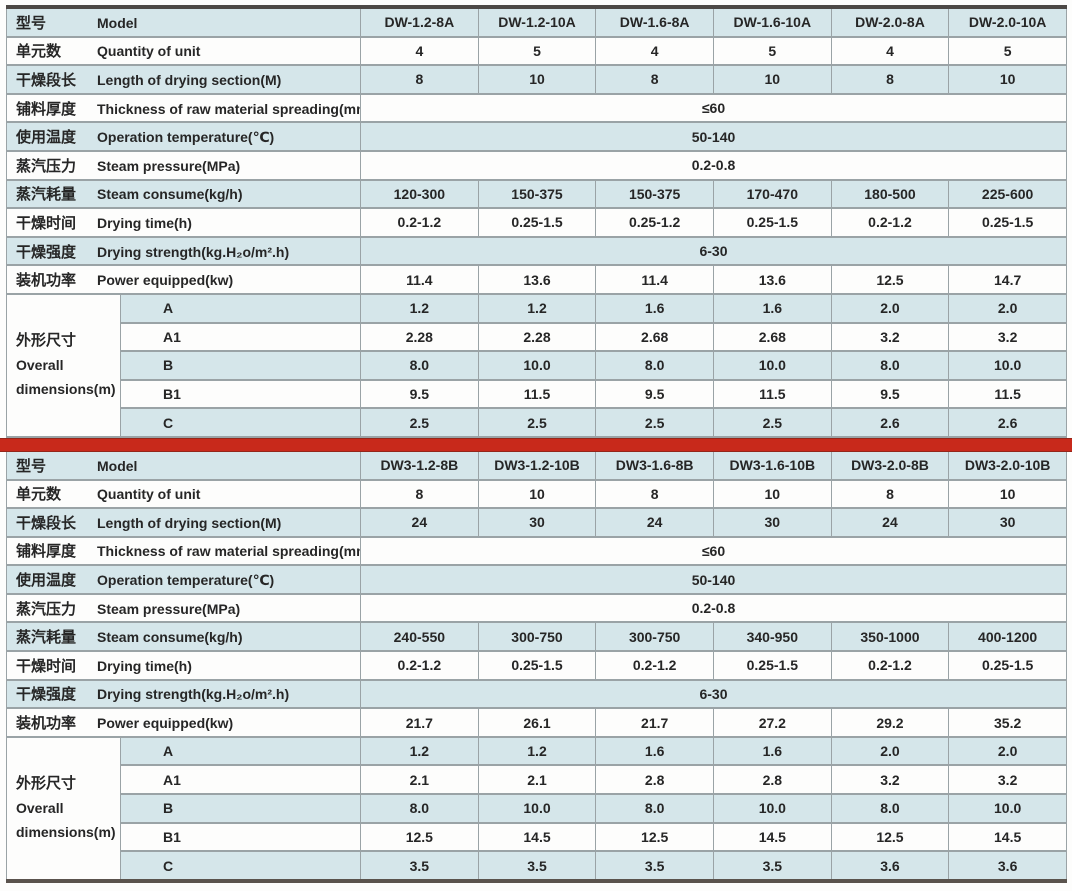 The image size is (1072, 891). I want to click on table-row: 单元数 Quantity of unit 4 5 4 5 4 5, so click(536, 51).